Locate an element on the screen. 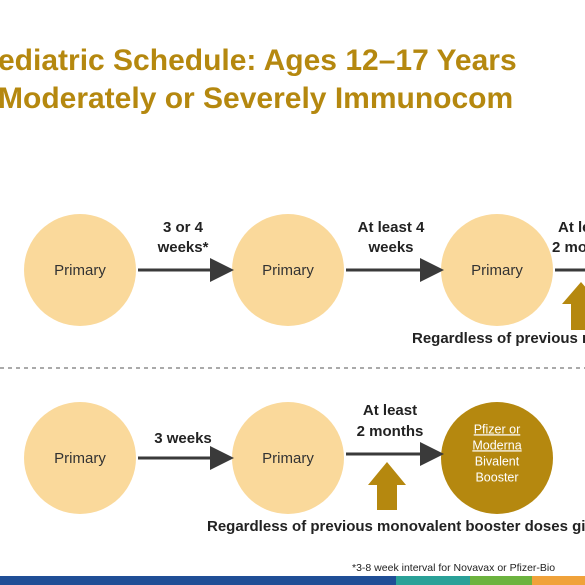 Image resolution: width=585 pixels, height=585 pixels. title-line: ediatric Schedule: Ages 12–17 Years is located at coordinates (258, 60).